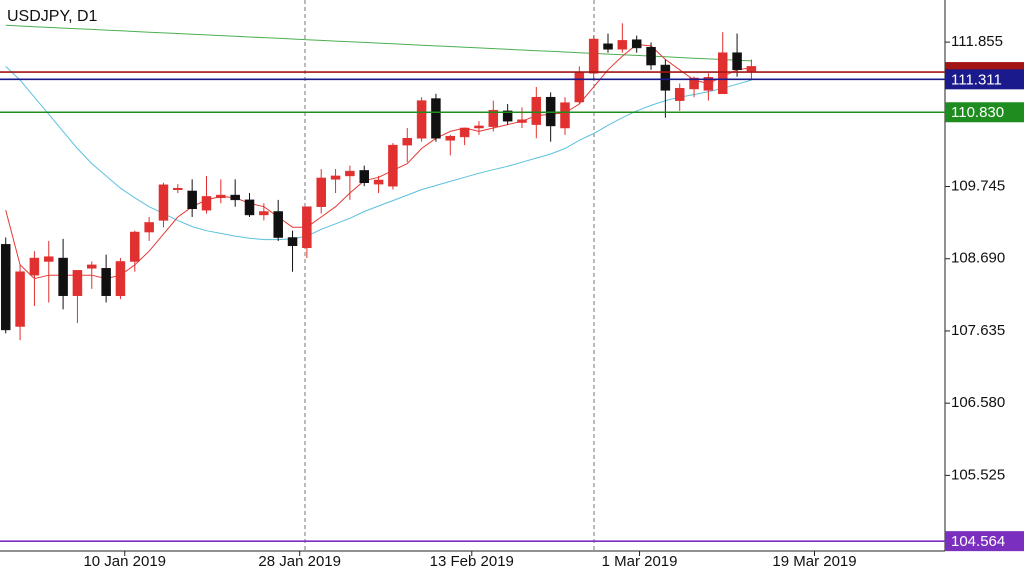  What do you see at coordinates (299, 561) in the screenshot?
I see `x-tick-label: 28 Jan 2019` at bounding box center [299, 561].